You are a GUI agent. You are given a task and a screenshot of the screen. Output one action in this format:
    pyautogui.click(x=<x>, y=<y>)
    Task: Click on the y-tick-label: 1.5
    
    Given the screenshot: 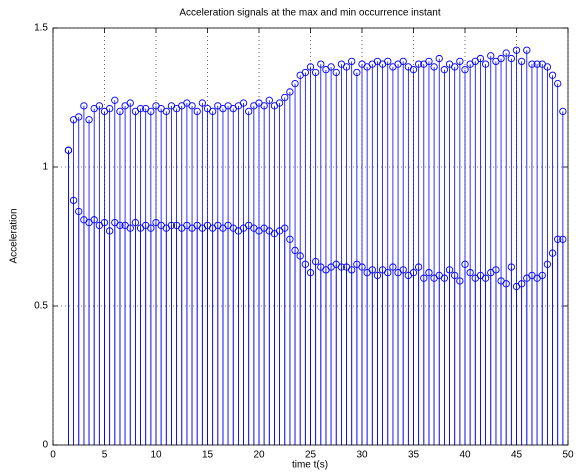 What is the action you would take?
    pyautogui.click(x=41, y=28)
    